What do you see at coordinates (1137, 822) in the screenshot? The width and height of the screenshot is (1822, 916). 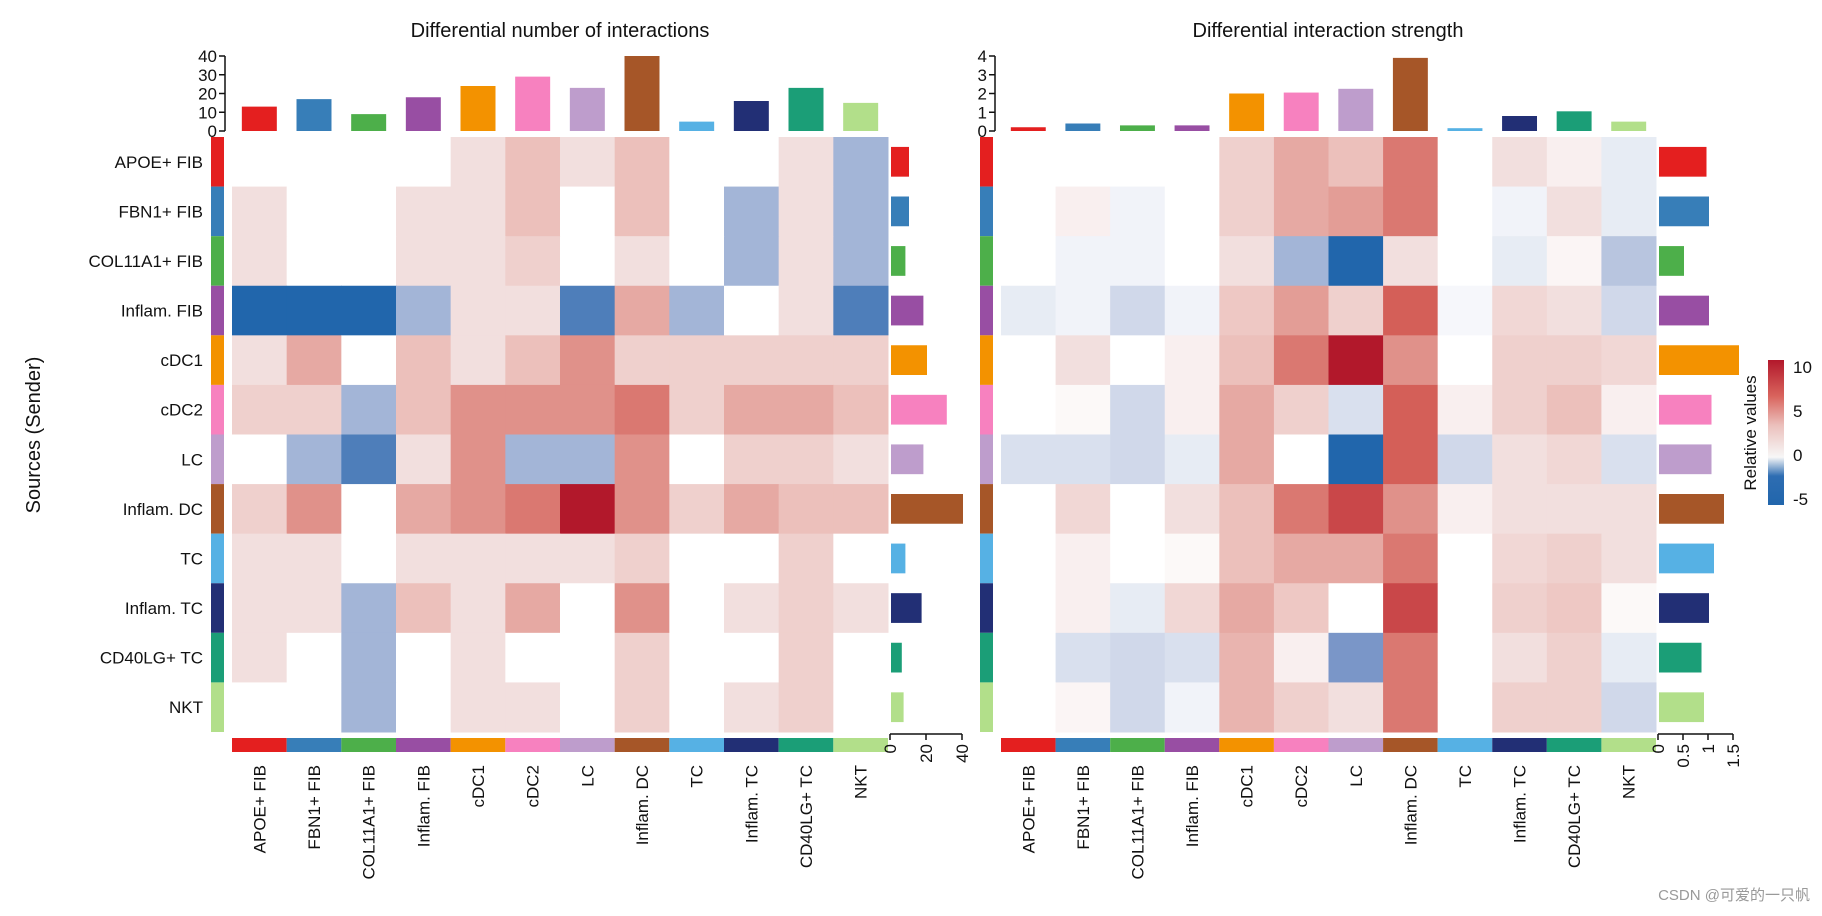 I see `column-label: COL11A1+ FIB` at bounding box center [1137, 822].